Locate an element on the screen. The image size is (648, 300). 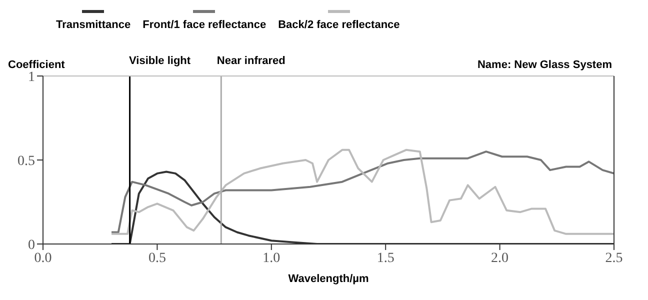
text: Name: New Glass System is located at coordinates (544, 65).